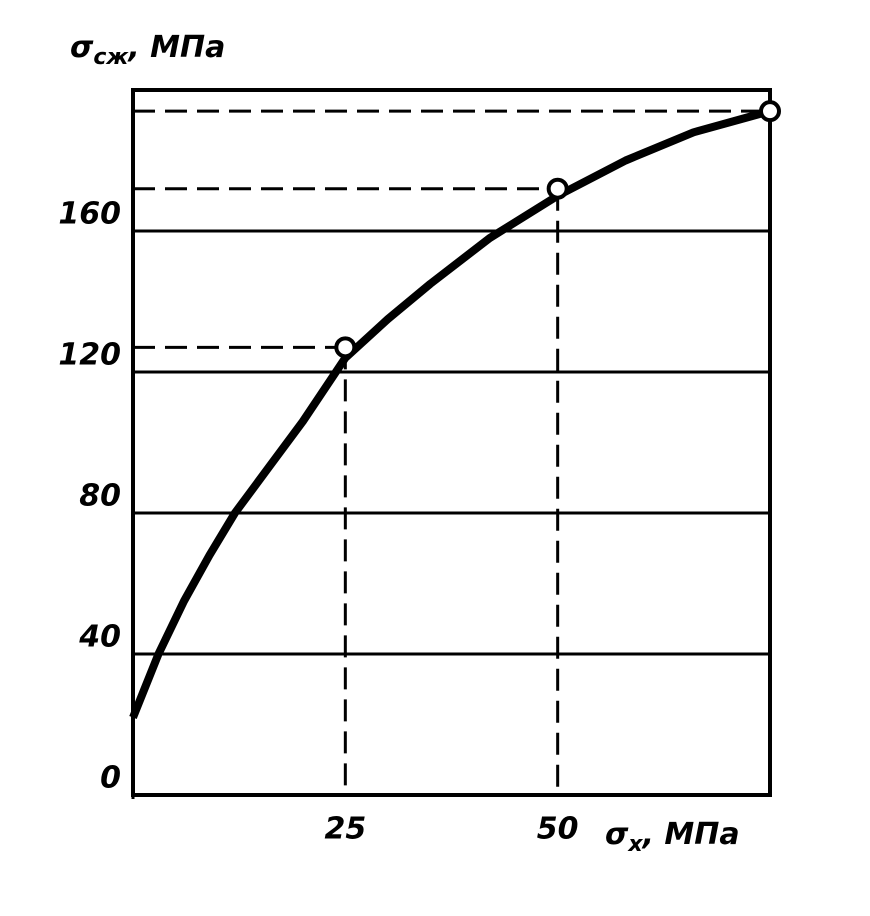 The image size is (870, 916). What do you see at coordinates (617, 834) in the screenshot?
I see `x-label-symbol: σ` at bounding box center [617, 834].